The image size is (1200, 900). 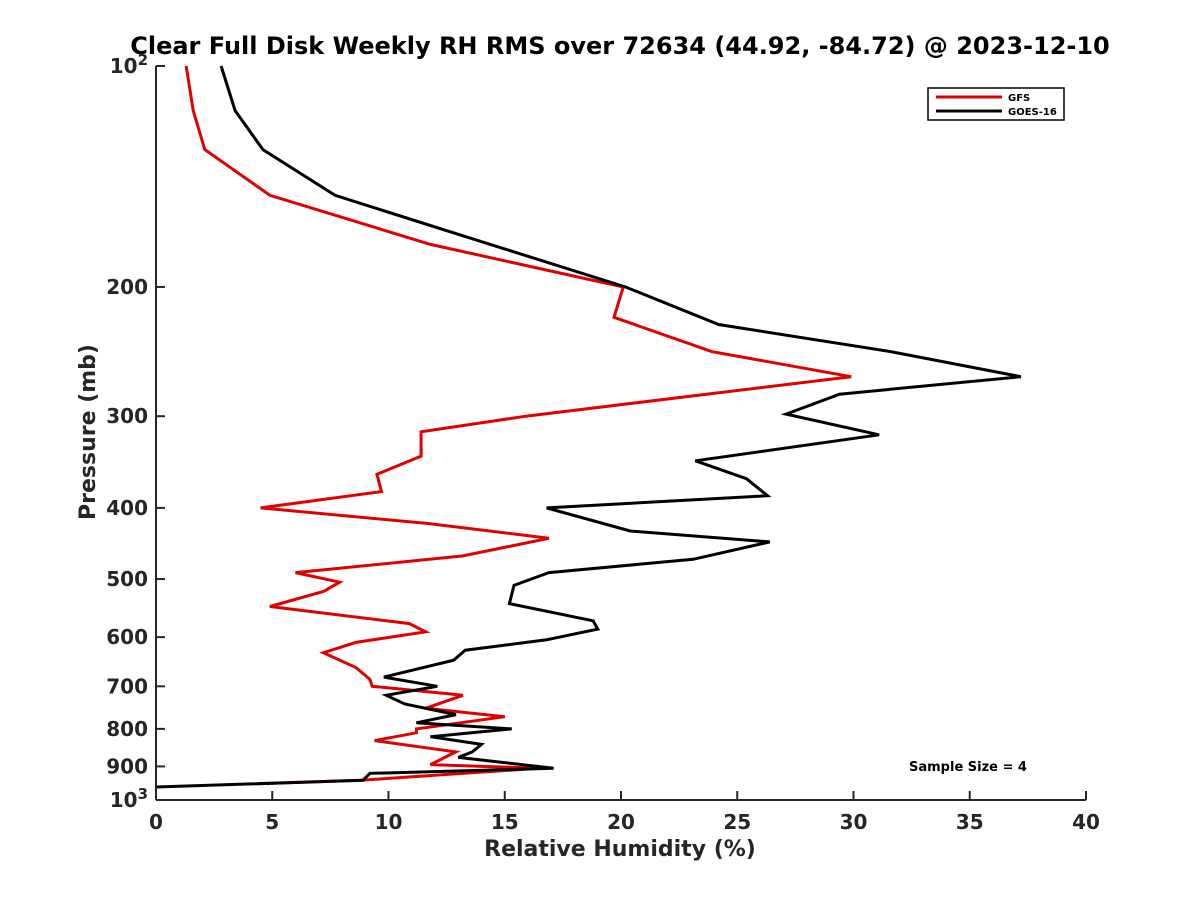 What do you see at coordinates (156, 822) in the screenshot?
I see `x-tick-label: 0` at bounding box center [156, 822].